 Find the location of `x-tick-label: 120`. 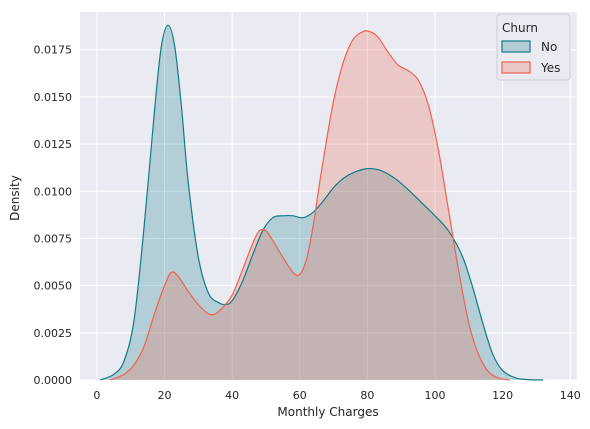

x-tick-label: 120 is located at coordinates (502, 395).